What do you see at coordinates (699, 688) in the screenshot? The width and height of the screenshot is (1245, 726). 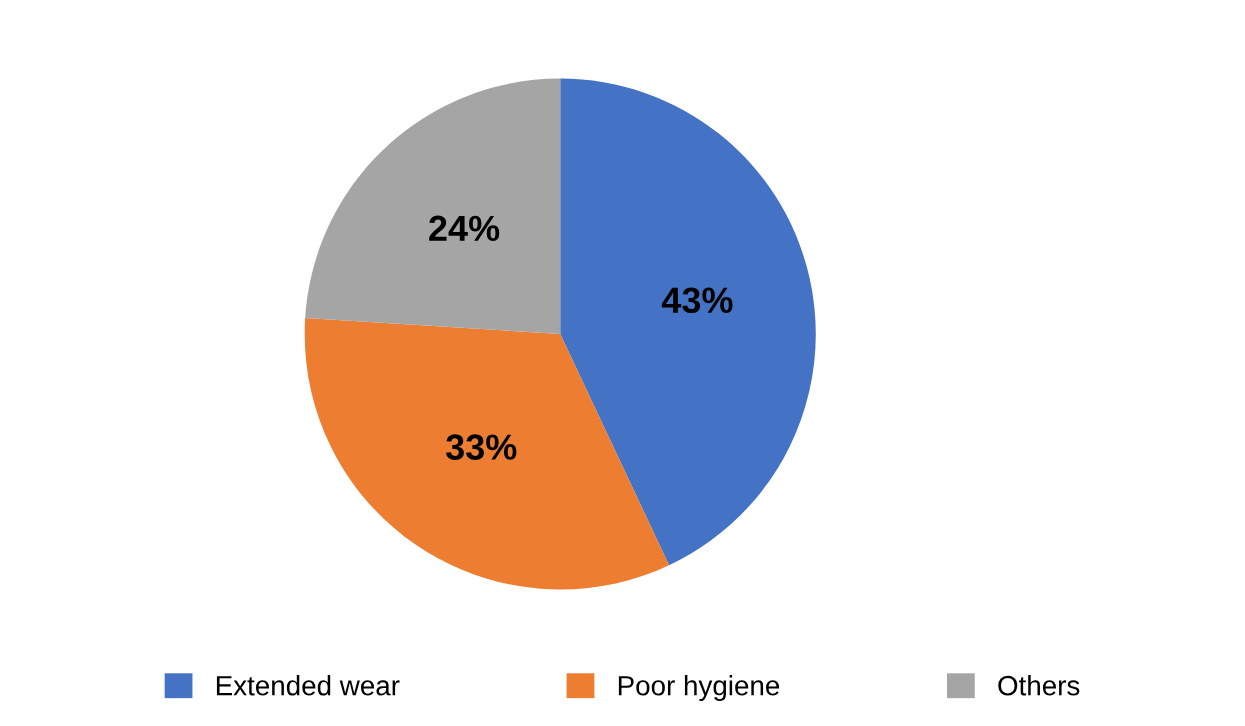 I see `legend-label: Poor hygiene` at bounding box center [699, 688].